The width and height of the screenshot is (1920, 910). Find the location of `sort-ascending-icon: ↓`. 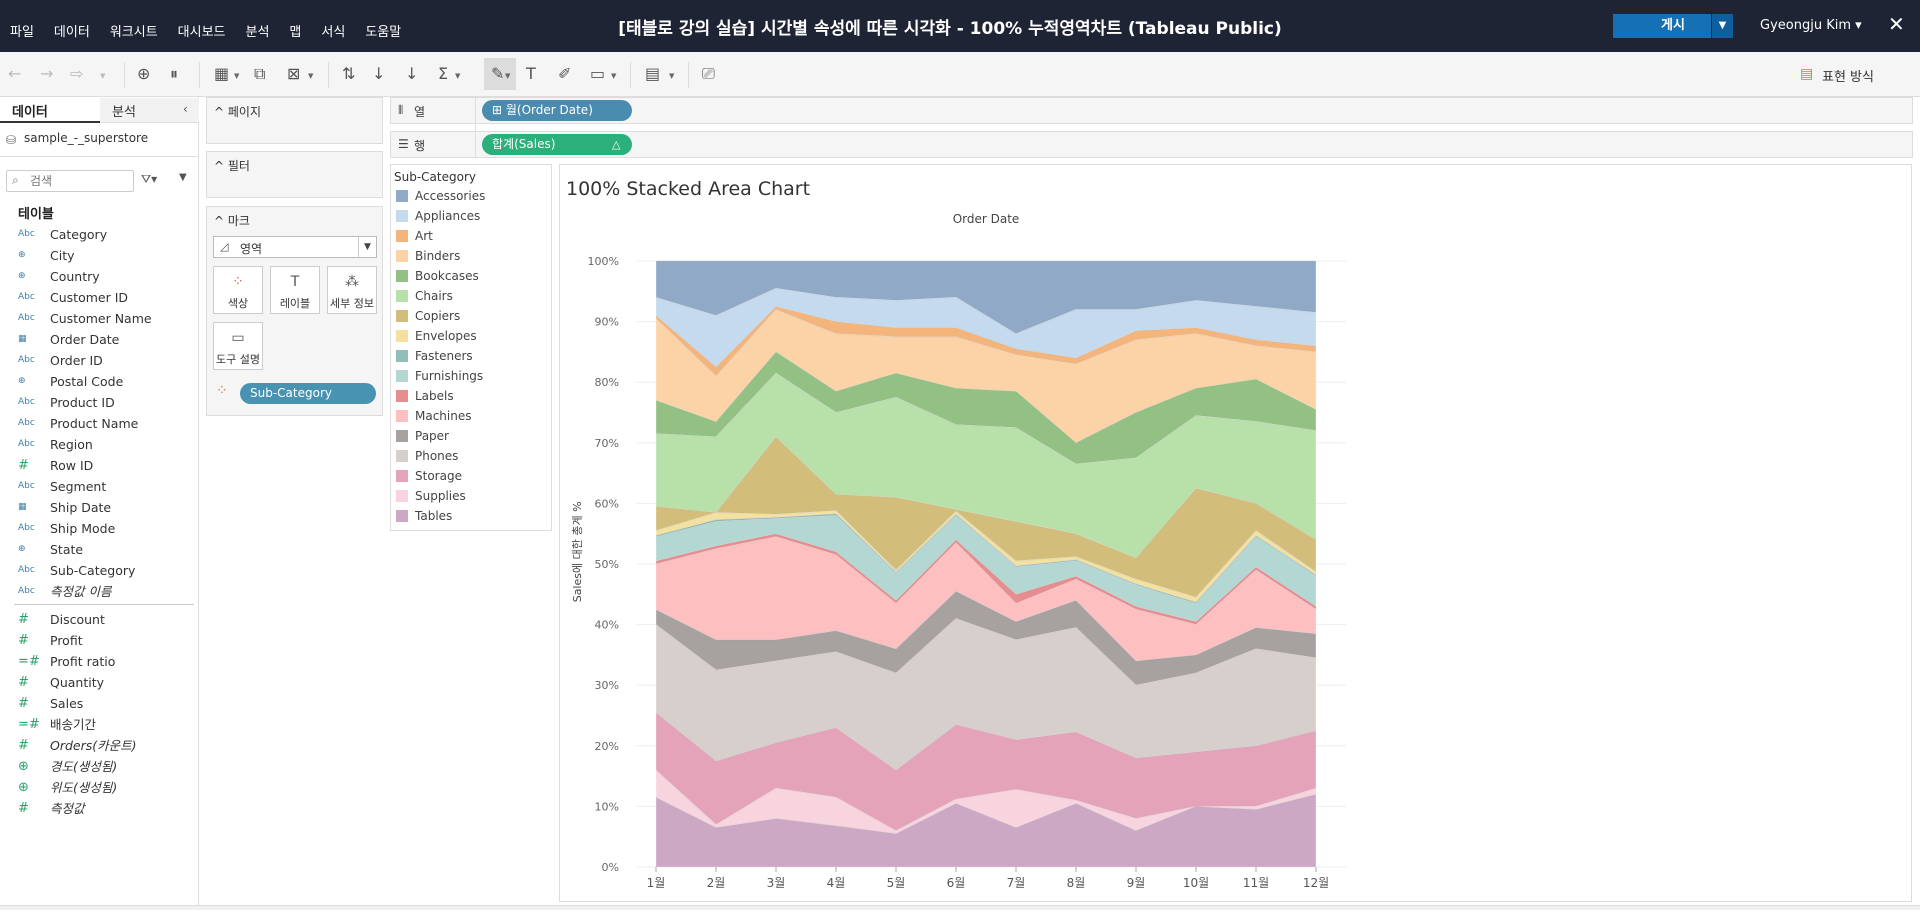

sort-ascending-icon: ↓ is located at coordinates (379, 73).